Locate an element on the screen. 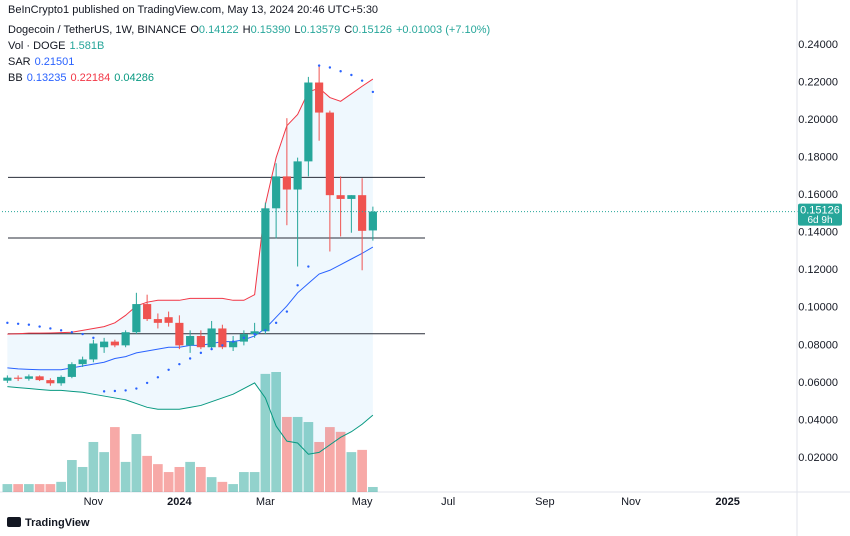  ohlc-item: H0.15390 is located at coordinates (267, 30).